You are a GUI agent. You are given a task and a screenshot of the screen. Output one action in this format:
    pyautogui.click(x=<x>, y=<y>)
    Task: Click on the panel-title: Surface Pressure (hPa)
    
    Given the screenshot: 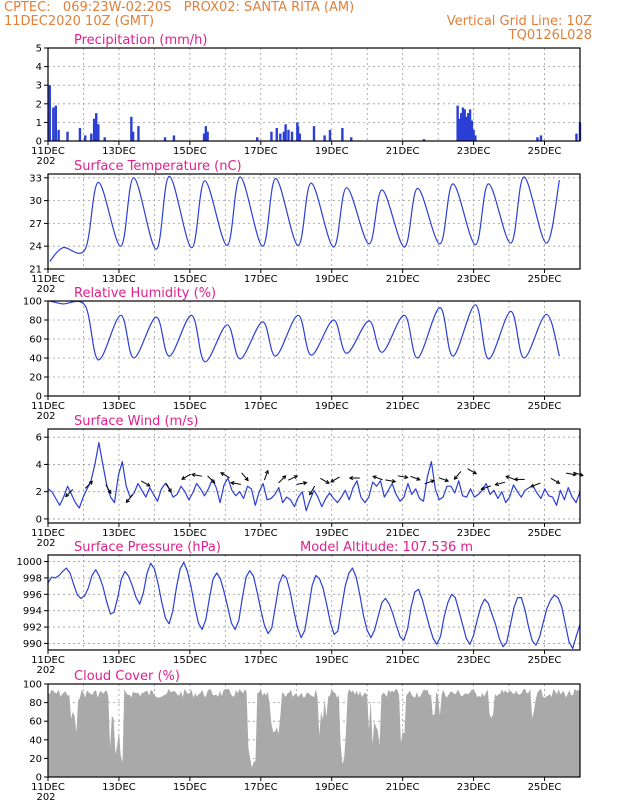 What is the action you would take?
    pyautogui.click(x=147, y=547)
    